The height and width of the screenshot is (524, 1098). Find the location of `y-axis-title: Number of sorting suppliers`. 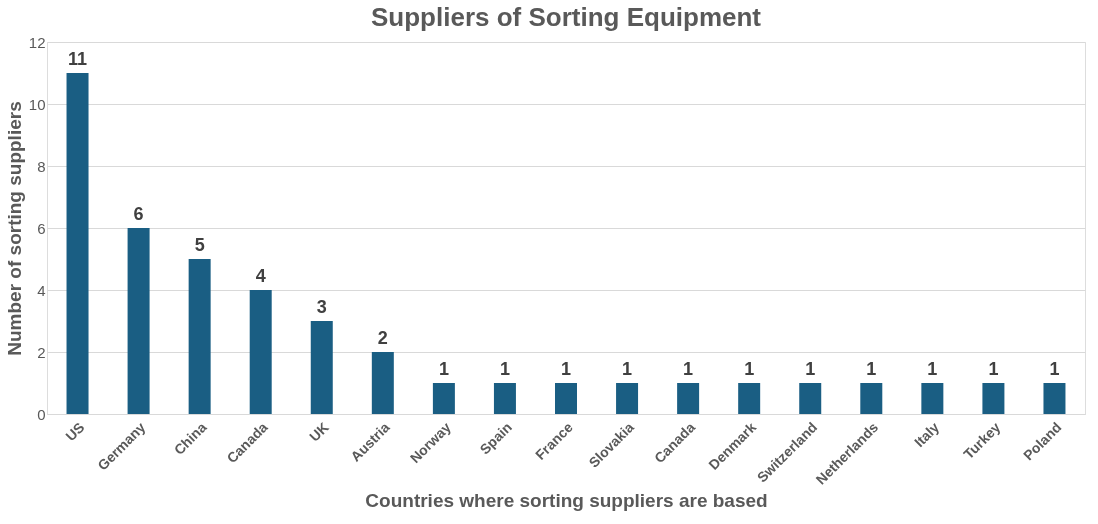

y-axis-title: Number of sorting suppliers is located at coordinates (14, 228).